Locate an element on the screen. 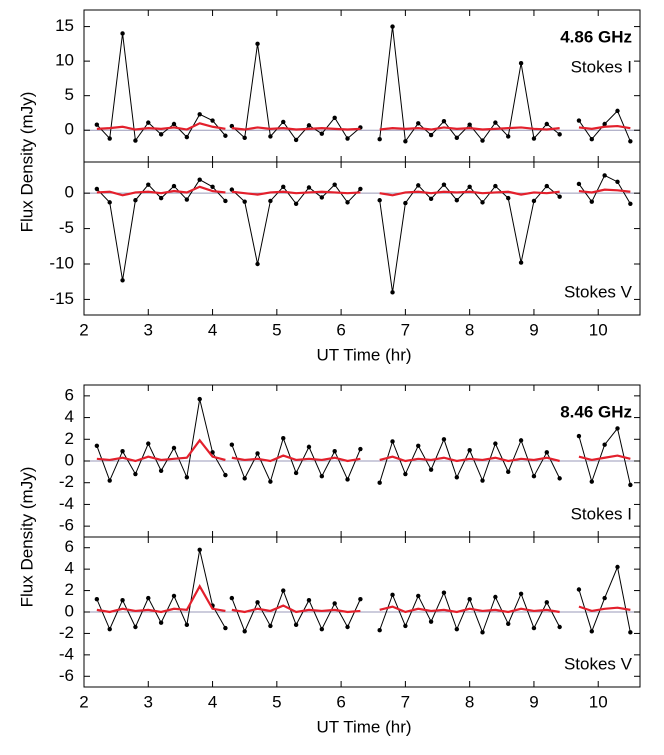 This screenshot has height=755, width=664. x-tick-label: 9 is located at coordinates (533, 701).